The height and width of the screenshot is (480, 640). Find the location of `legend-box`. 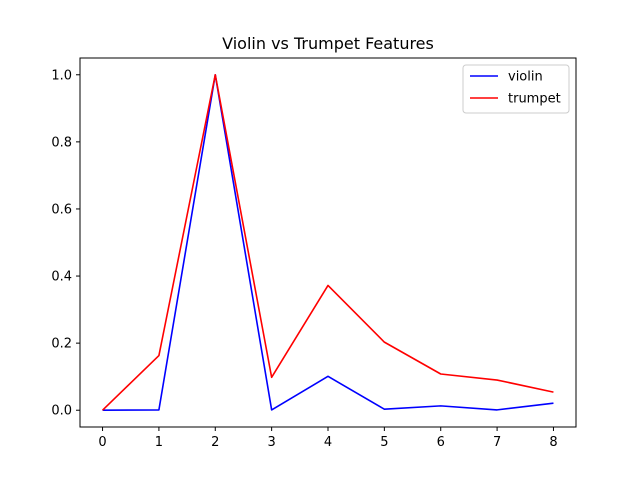

legend-box is located at coordinates (516, 89).